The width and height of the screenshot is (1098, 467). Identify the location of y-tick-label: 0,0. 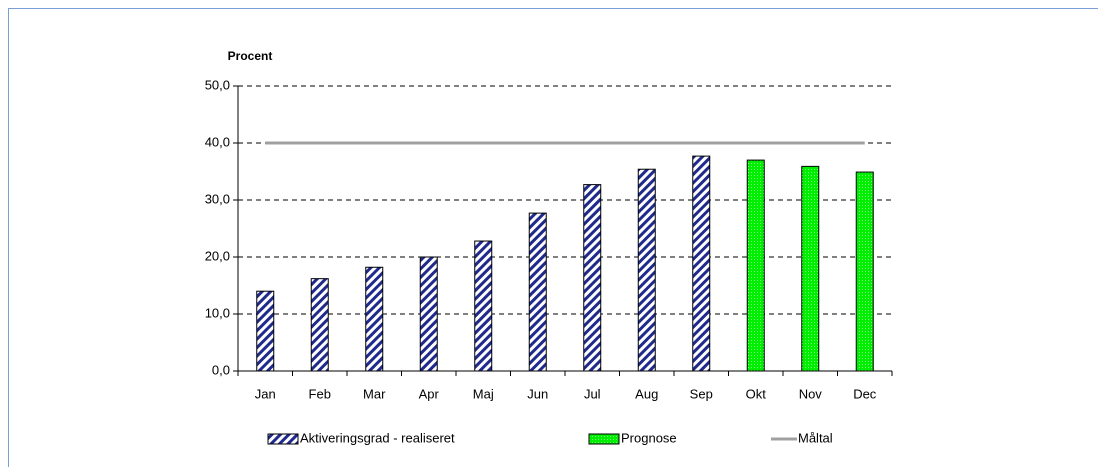
(221, 369).